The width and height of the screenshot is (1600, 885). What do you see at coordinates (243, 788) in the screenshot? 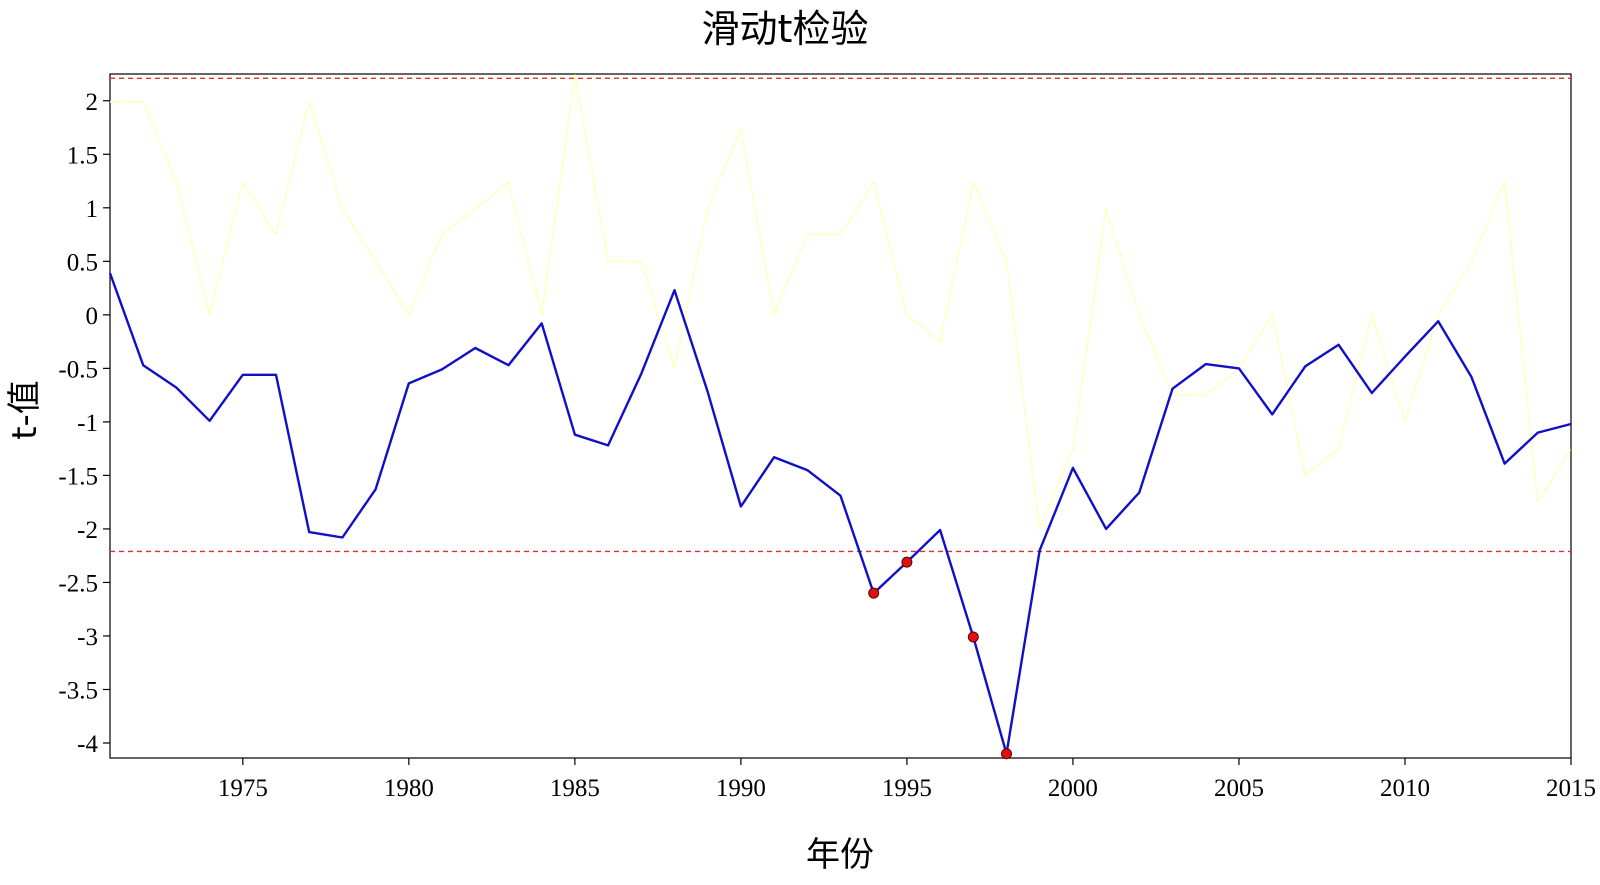
I see `x-tick-label: 1975` at bounding box center [243, 788].